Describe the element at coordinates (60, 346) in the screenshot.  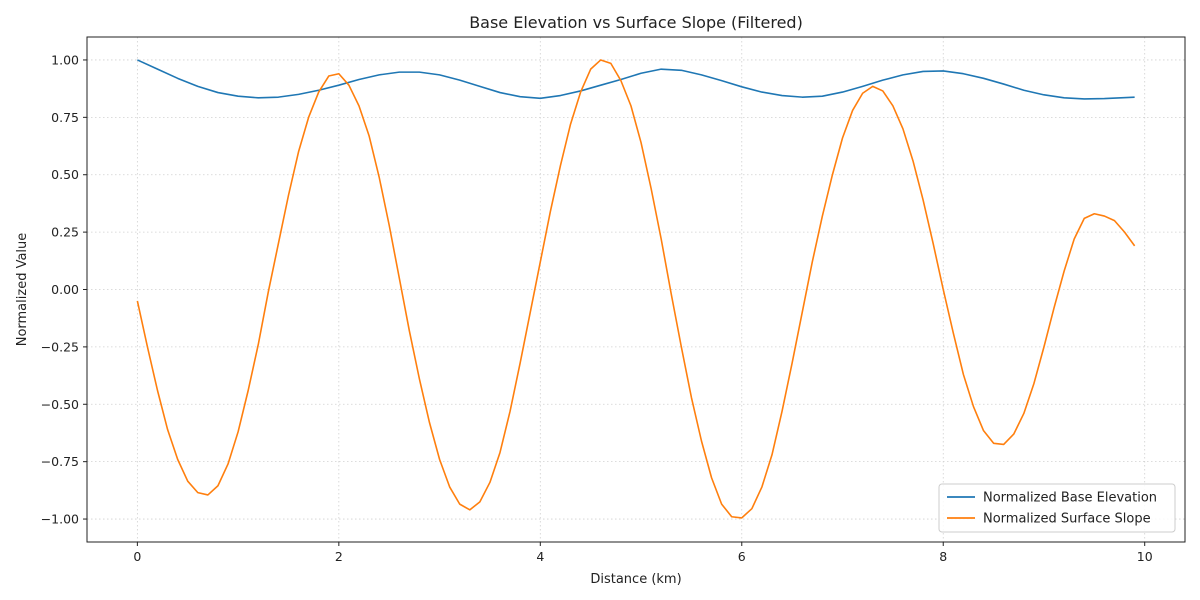
I see `y-tick-label: −0.25` at that location.